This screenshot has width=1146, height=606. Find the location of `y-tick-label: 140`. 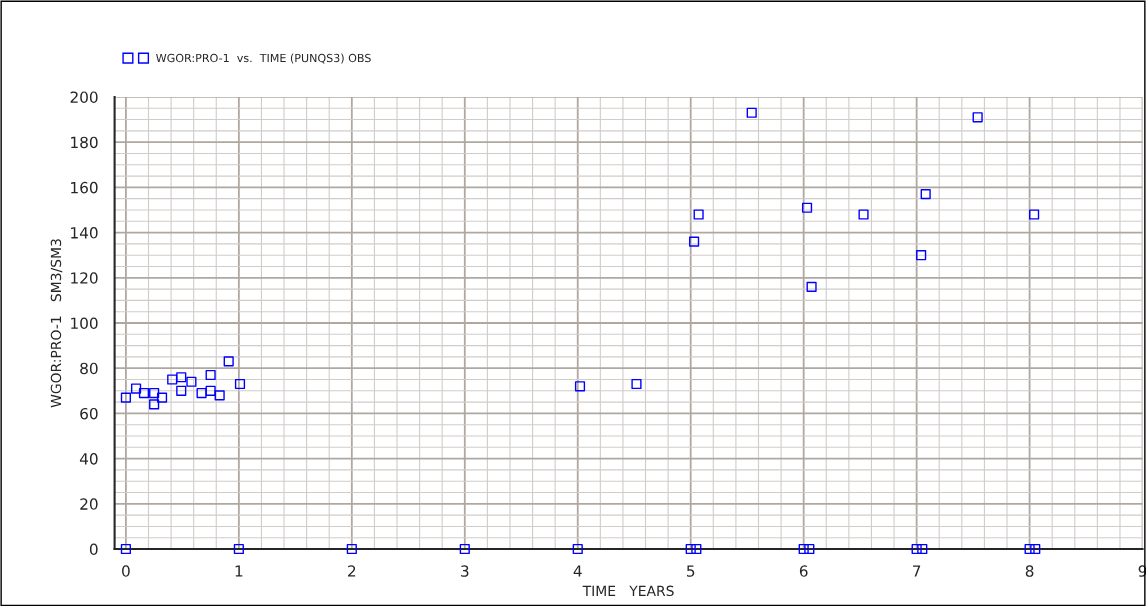

y-tick-label: 140 is located at coordinates (84, 233).